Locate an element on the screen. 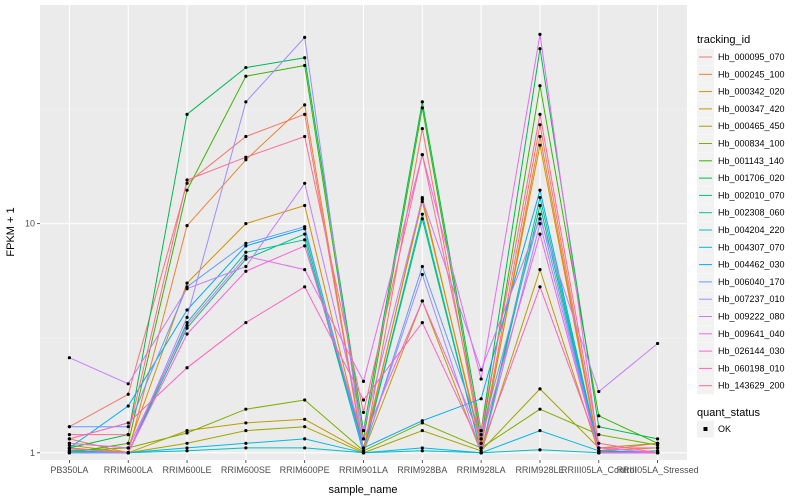 The image size is (800, 500). y-axis-title: FPKM + 1 is located at coordinates (11, 231).